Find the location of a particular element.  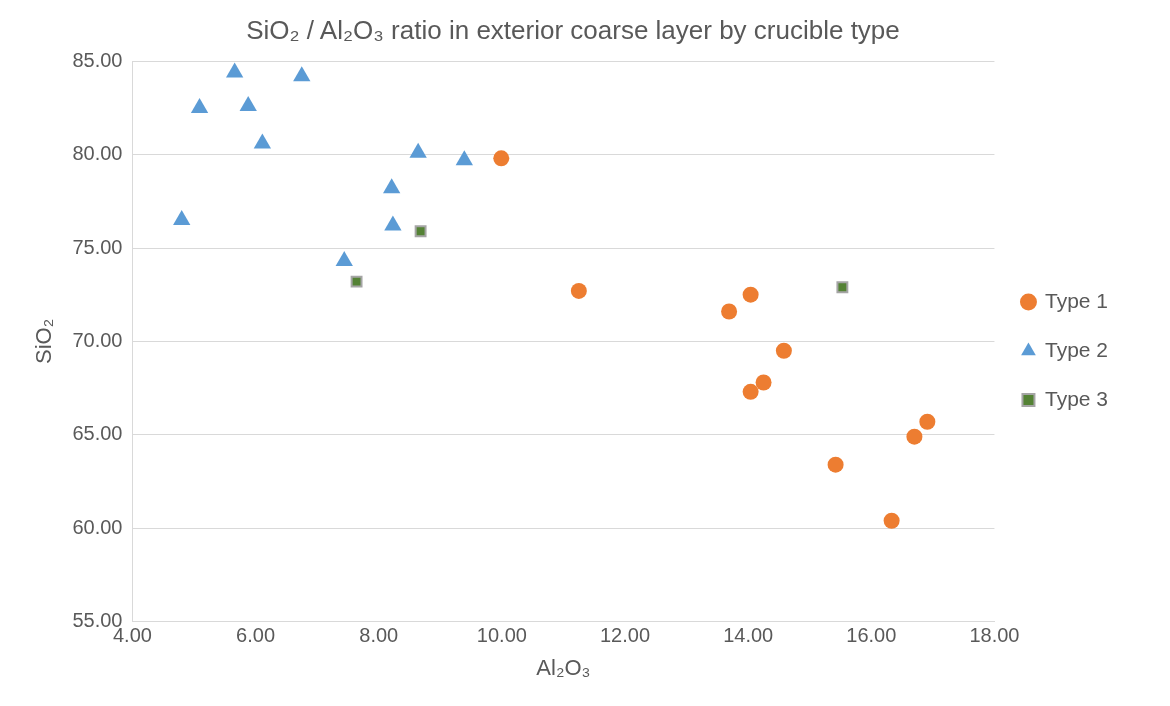

y-tick-label: 65.00 is located at coordinates (97, 433).